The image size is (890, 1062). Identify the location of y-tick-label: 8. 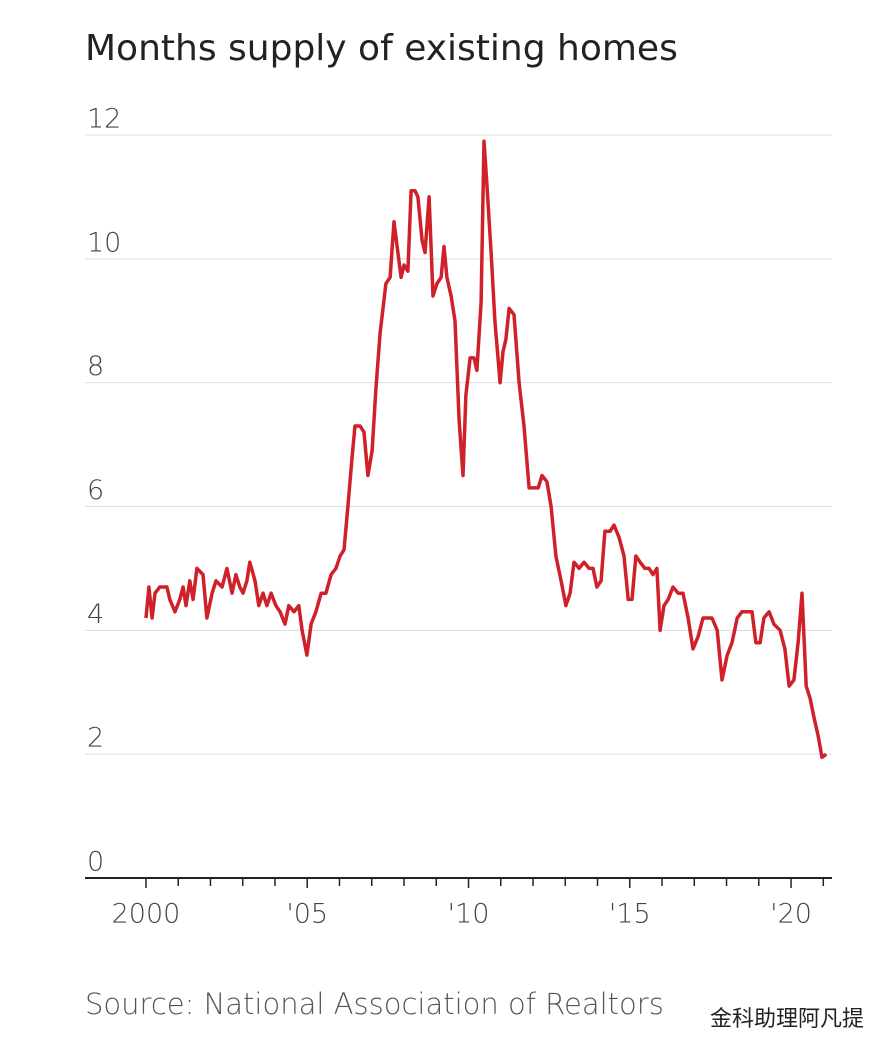
(95, 366).